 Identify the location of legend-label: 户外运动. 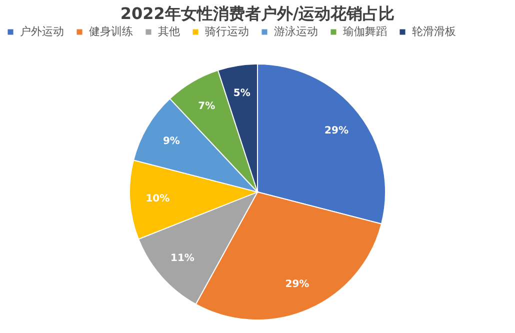
(42, 31).